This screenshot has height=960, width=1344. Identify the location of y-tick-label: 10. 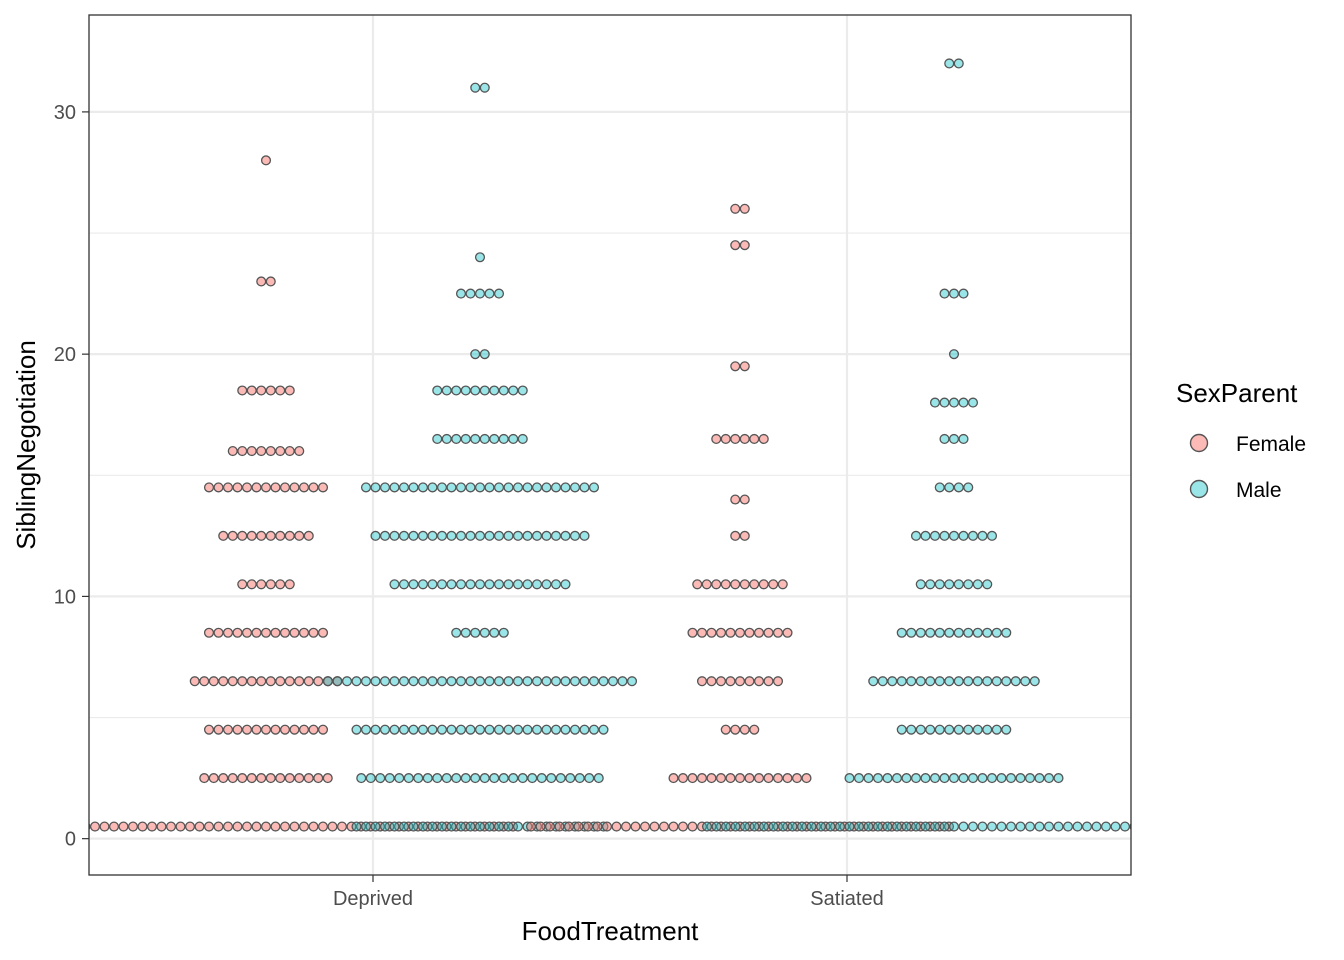
(65, 597).